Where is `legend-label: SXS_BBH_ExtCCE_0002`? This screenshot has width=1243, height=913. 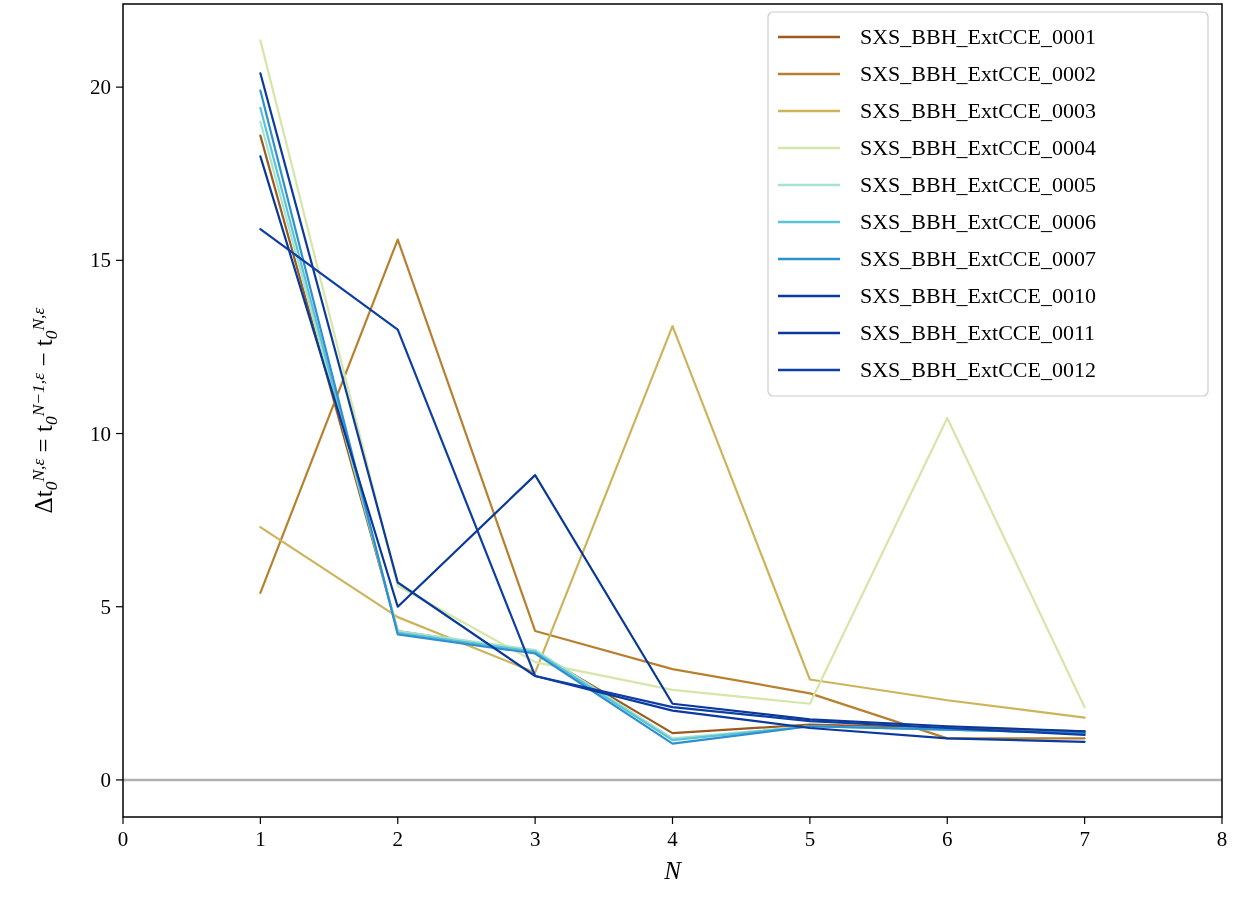 legend-label: SXS_BBH_ExtCCE_0002 is located at coordinates (978, 73).